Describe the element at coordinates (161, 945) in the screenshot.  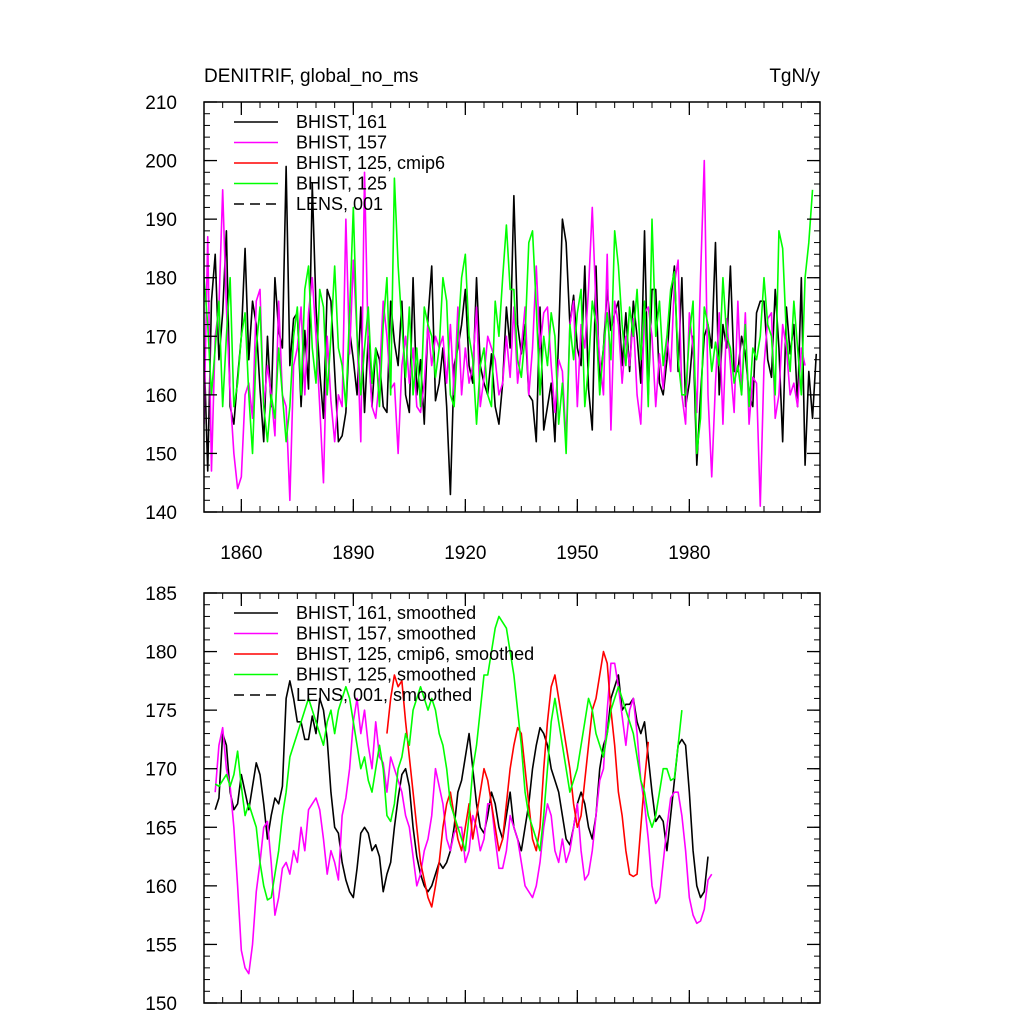
I see `bottom-y-tick-label: 155` at that location.